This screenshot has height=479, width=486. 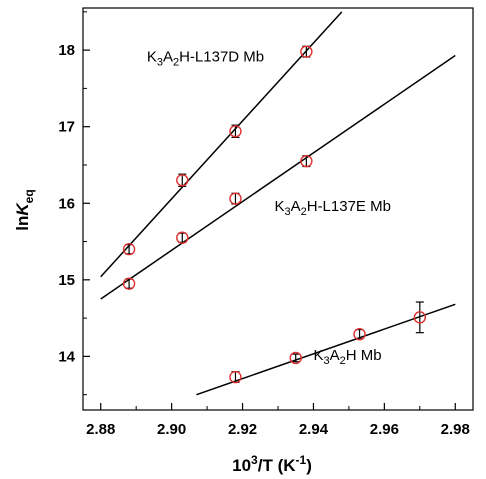 What do you see at coordinates (384, 429) in the screenshot?
I see `x-tick-label: 2.96` at bounding box center [384, 429].